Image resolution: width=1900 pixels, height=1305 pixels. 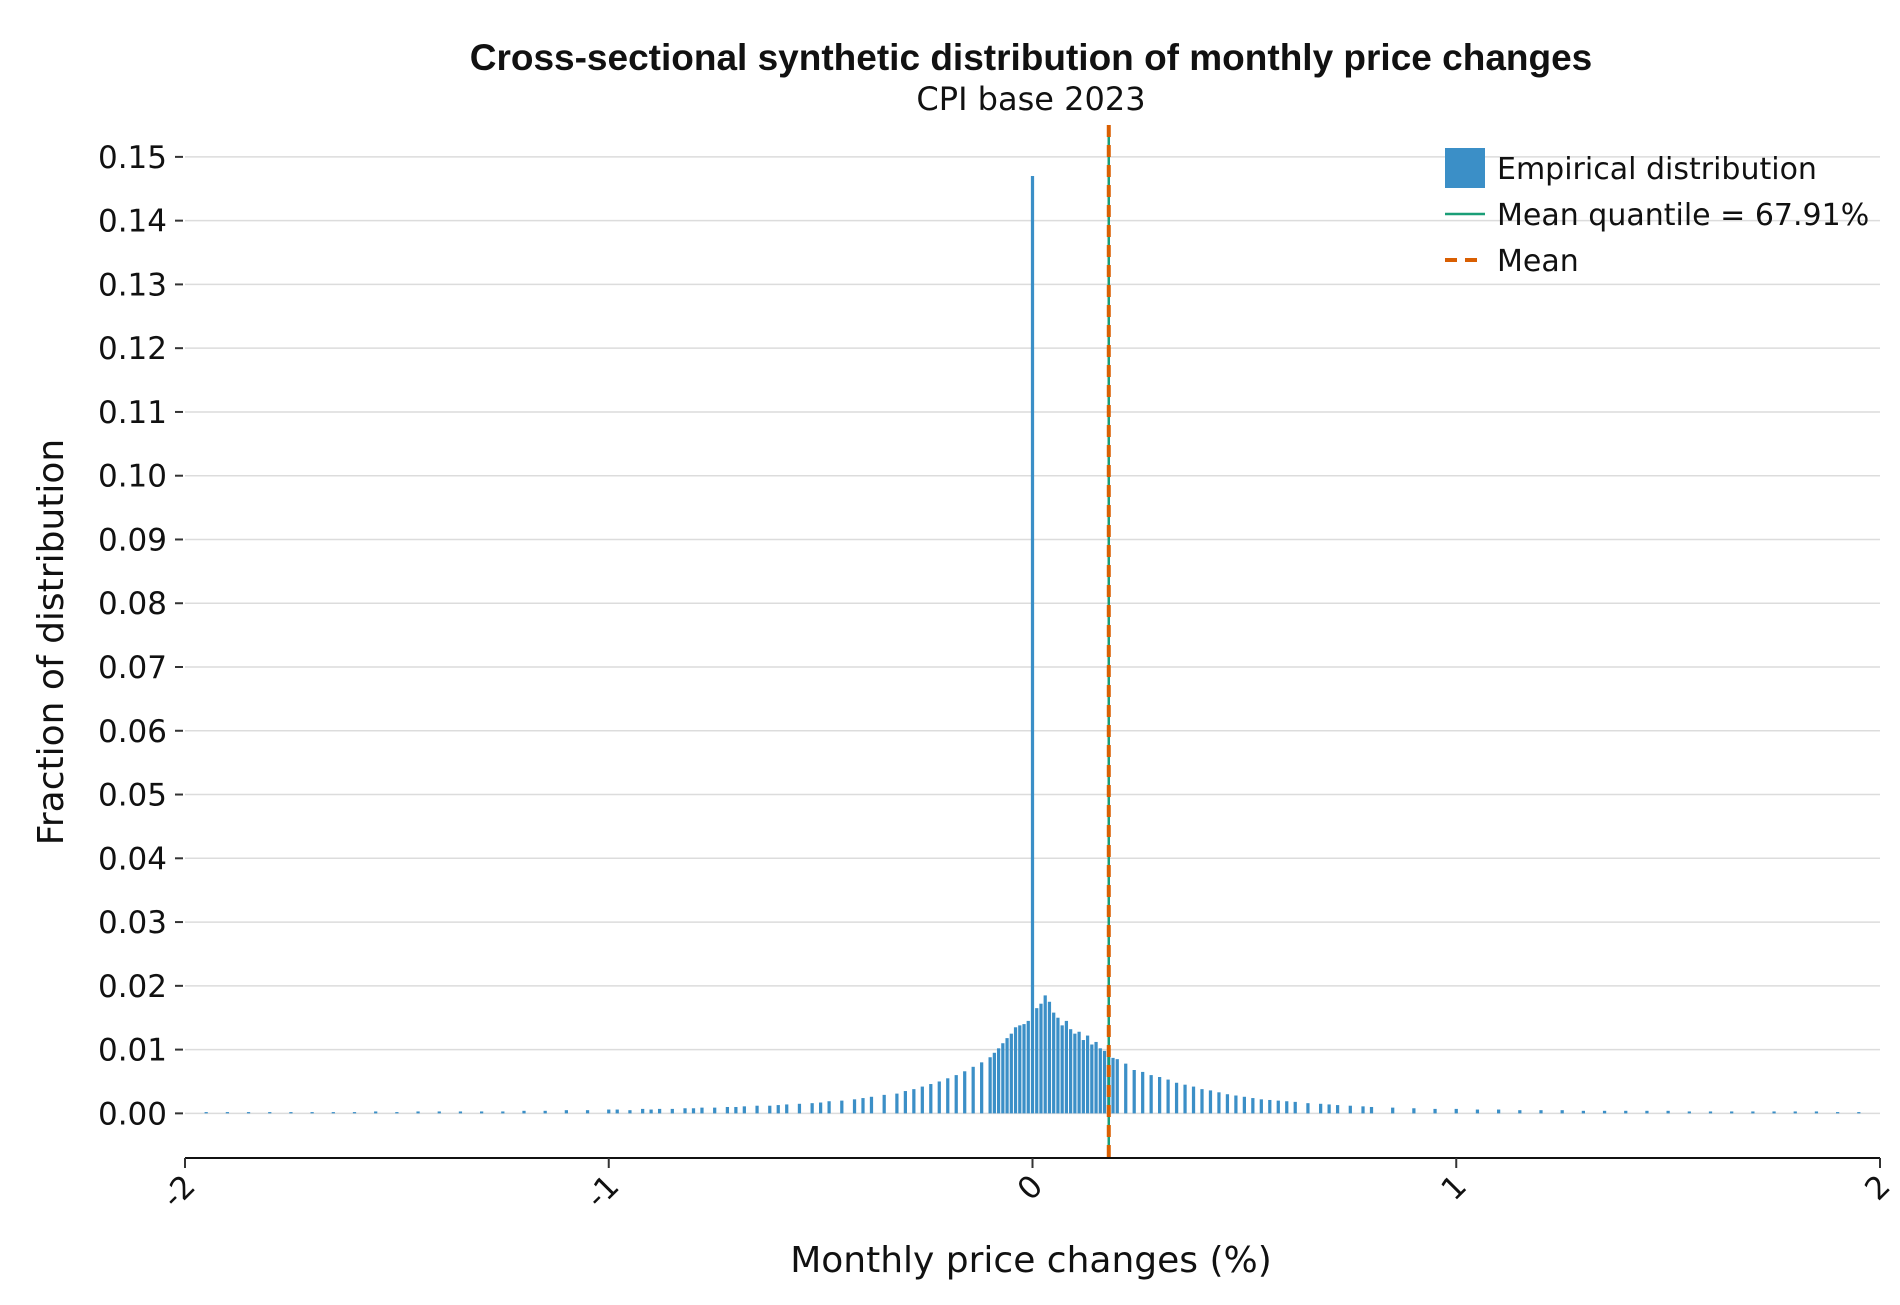 I want to click on y-tick-label: 0.08, so click(x=132, y=604).